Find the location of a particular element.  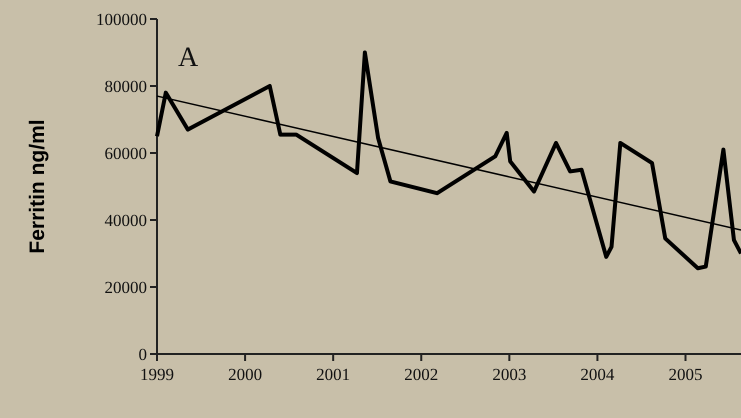

y-tick-label: 80000 is located at coordinates (125, 86).